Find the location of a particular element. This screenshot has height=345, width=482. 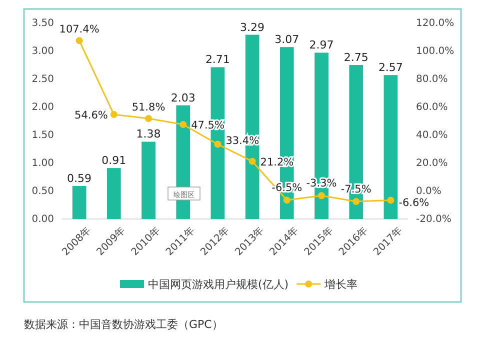

y2-tick-label: -20.0% is located at coordinates (434, 220).